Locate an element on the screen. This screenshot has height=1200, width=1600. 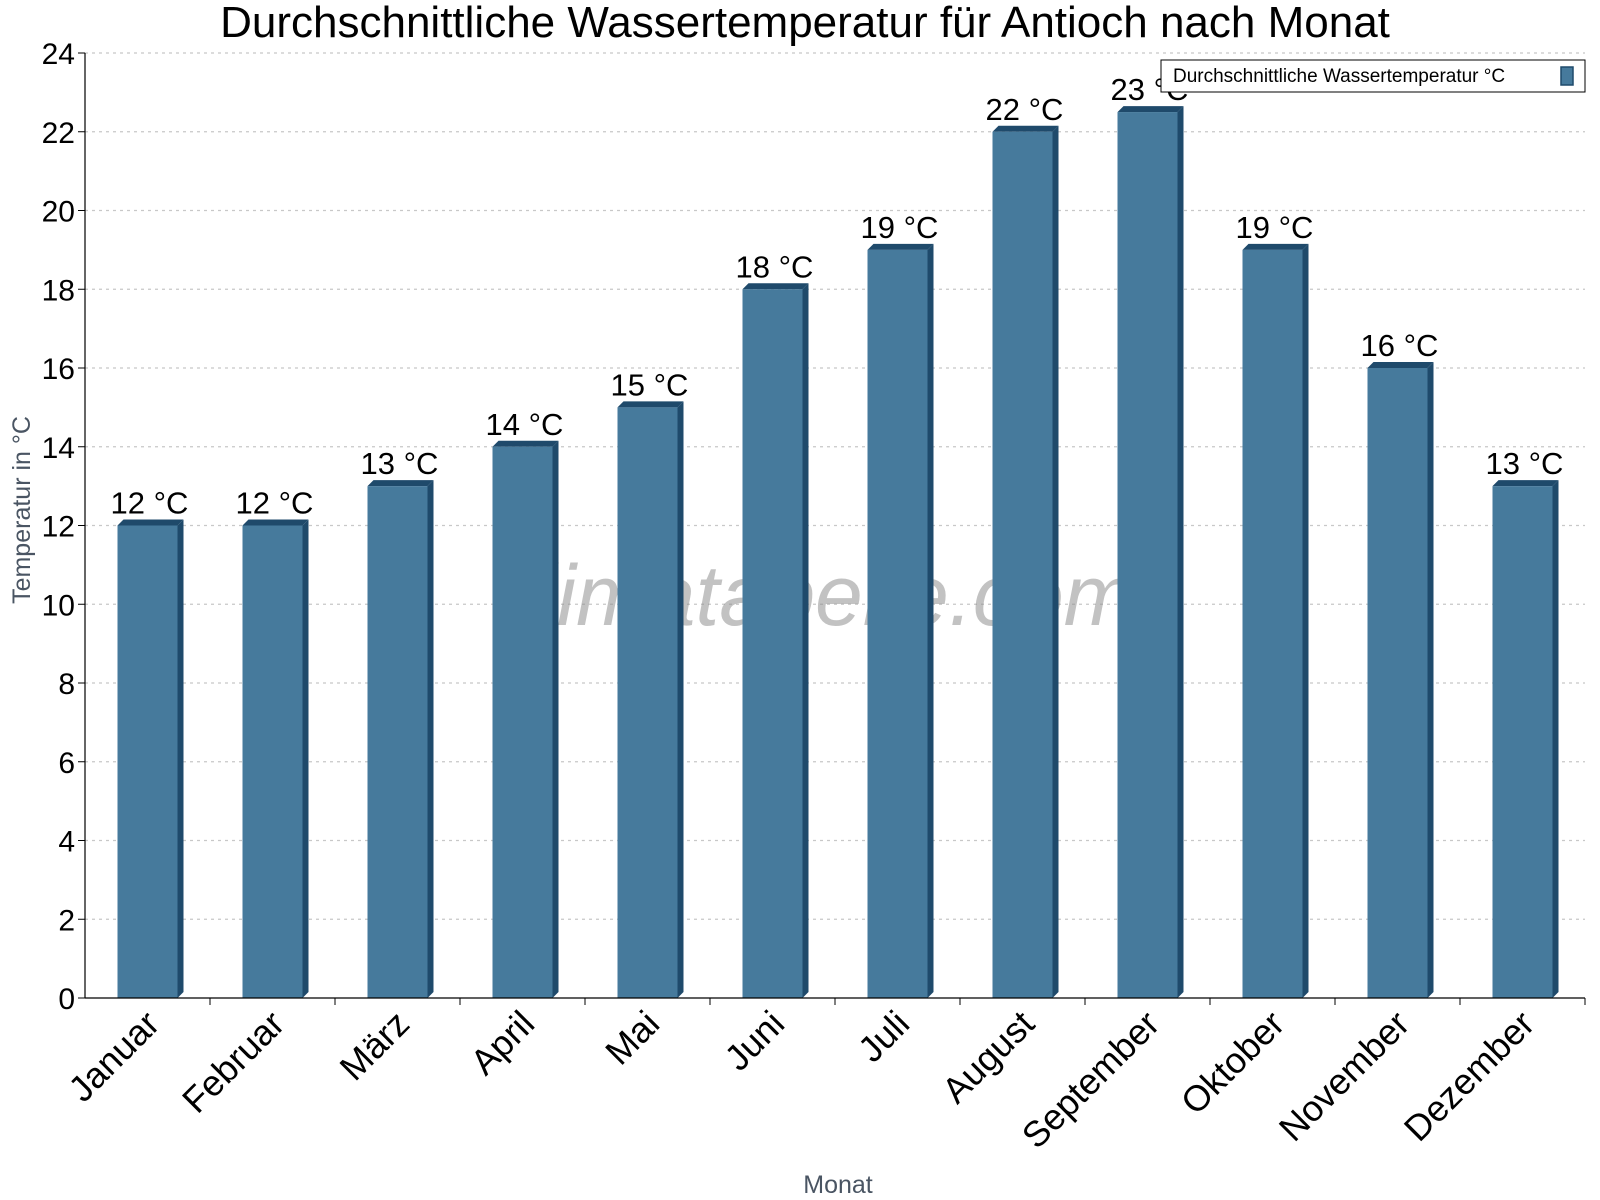
data-label: 18 °C is located at coordinates (775, 266).